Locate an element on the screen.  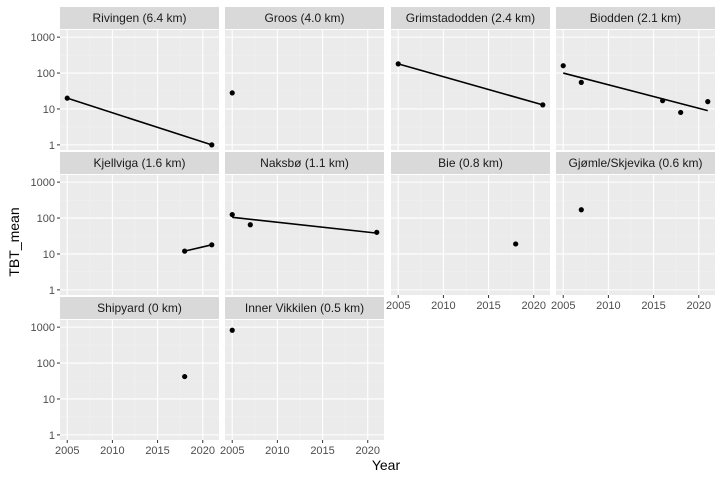
facet-panel: Kjellviga (1.6 km) 1 10 100 1000 is located at coordinates (125, 224).